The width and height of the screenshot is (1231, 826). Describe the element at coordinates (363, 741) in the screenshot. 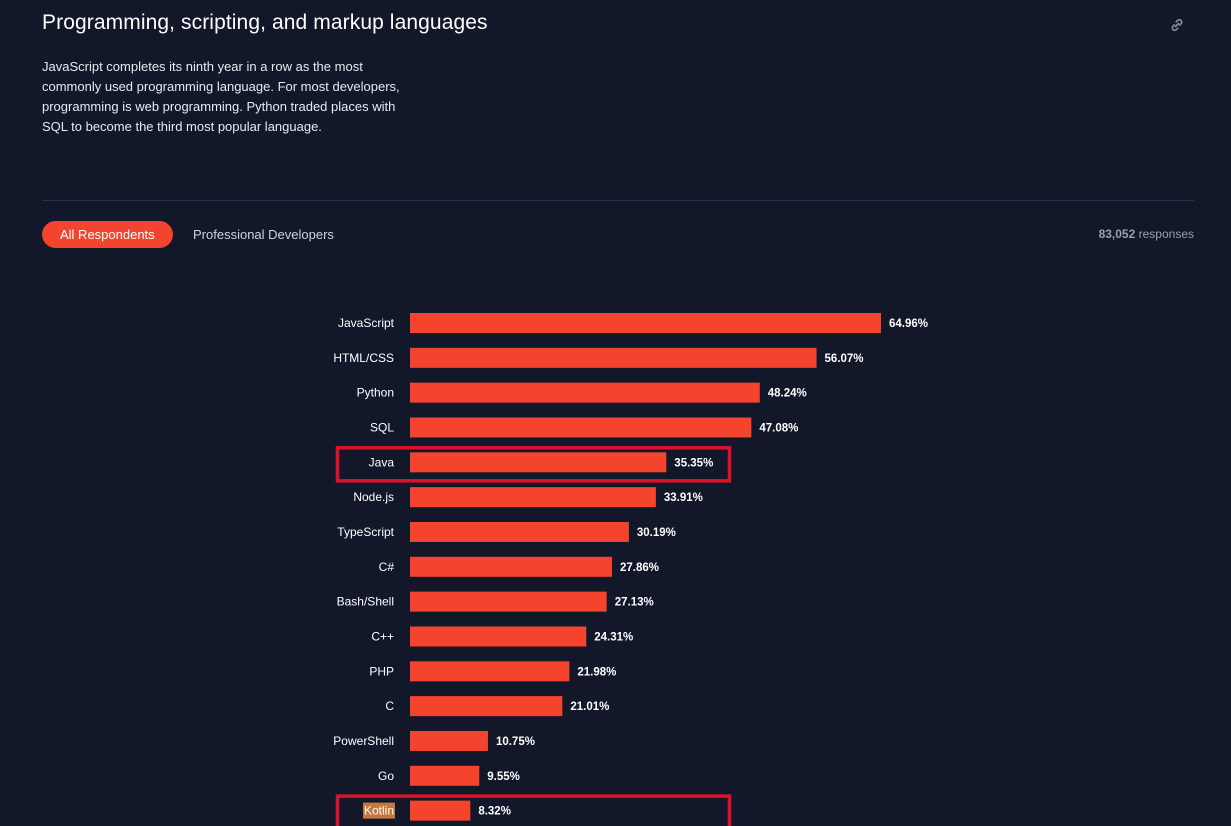

I see `category-label-powershell: PowerShell` at that location.